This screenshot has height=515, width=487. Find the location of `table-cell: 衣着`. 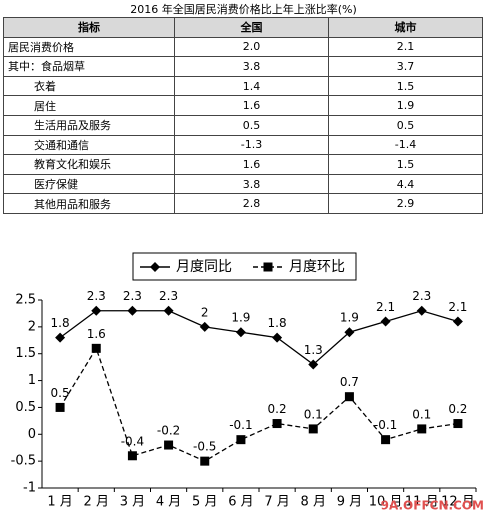

table-cell: 衣着 is located at coordinates (89, 86).